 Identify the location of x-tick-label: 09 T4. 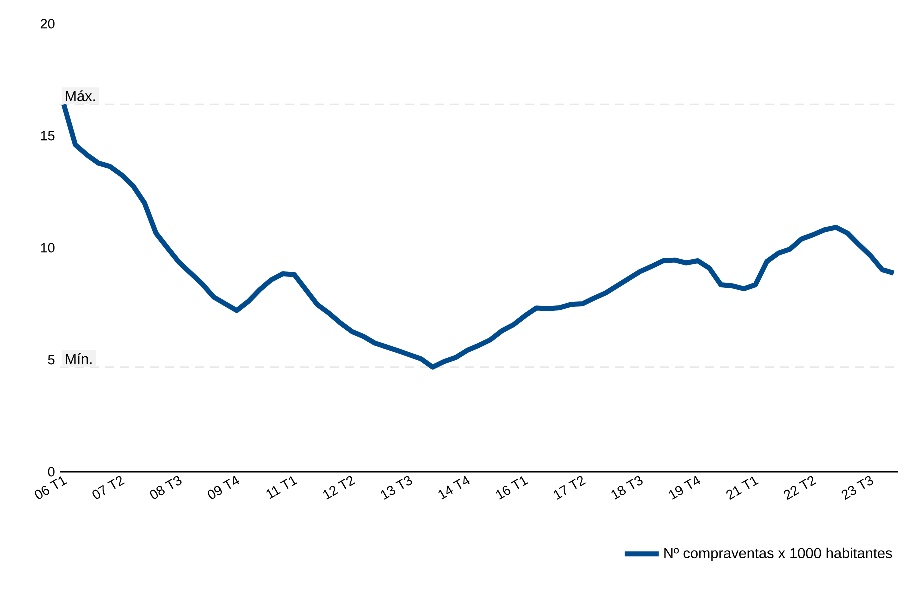
(224, 488).